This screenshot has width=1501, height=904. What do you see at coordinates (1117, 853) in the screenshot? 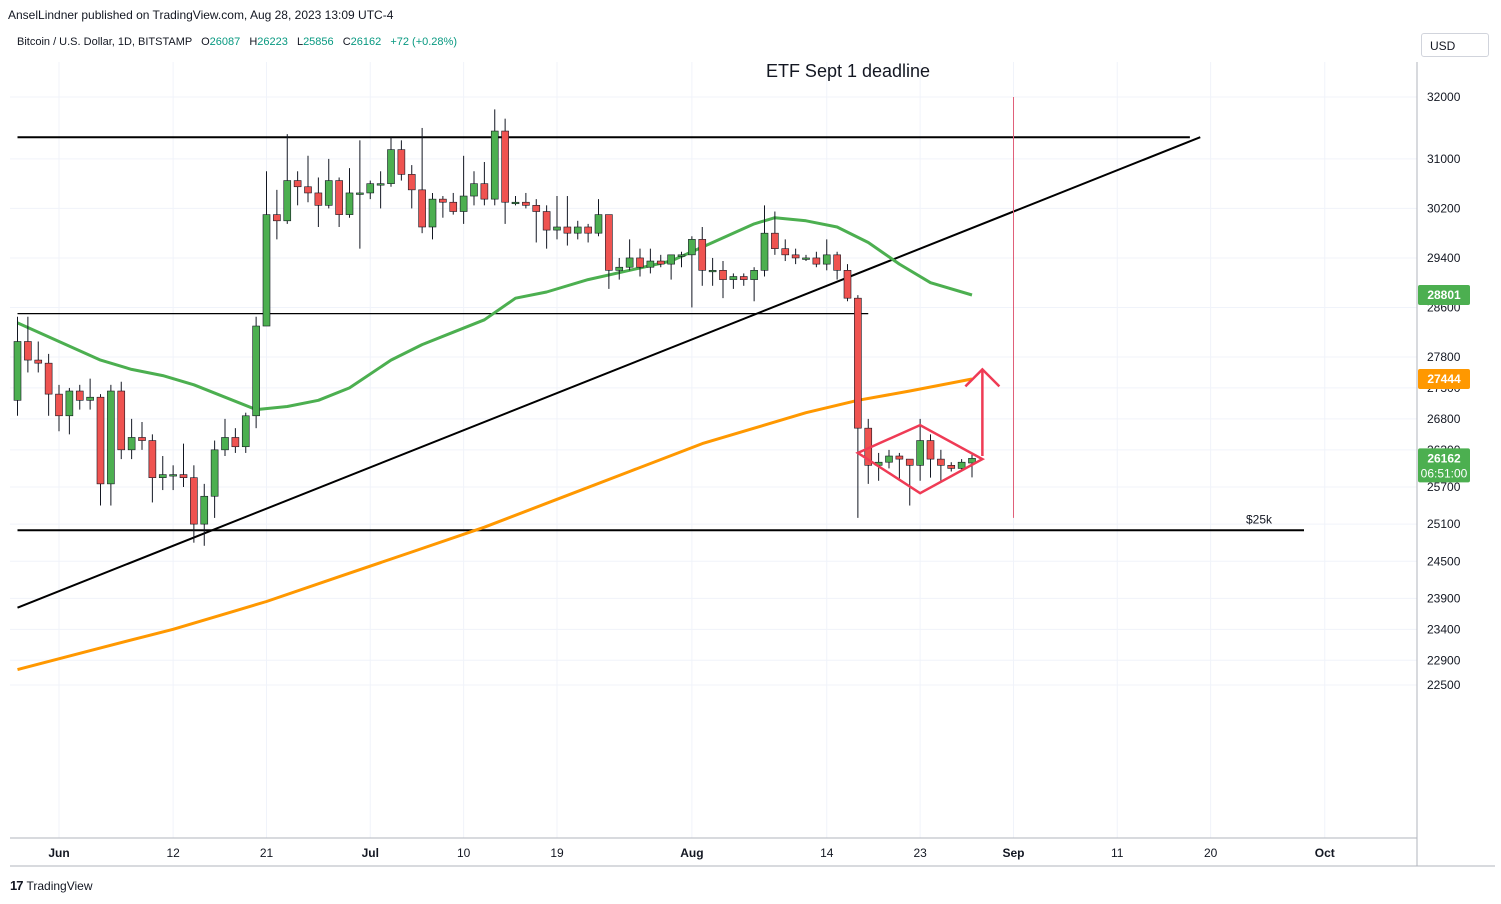
I see `x-tick-label: 11` at bounding box center [1117, 853].